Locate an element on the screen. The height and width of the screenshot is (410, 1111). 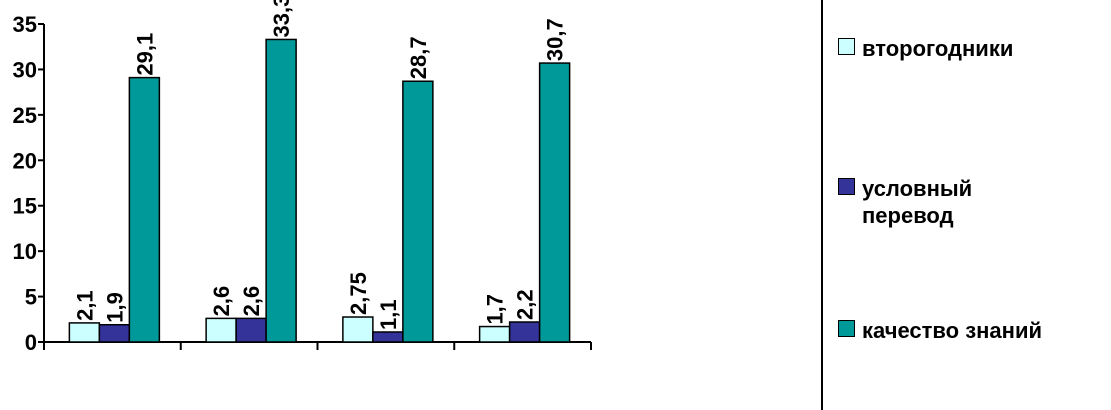
legend-label-knowledge-quality: качество знаний is located at coordinates (952, 330).